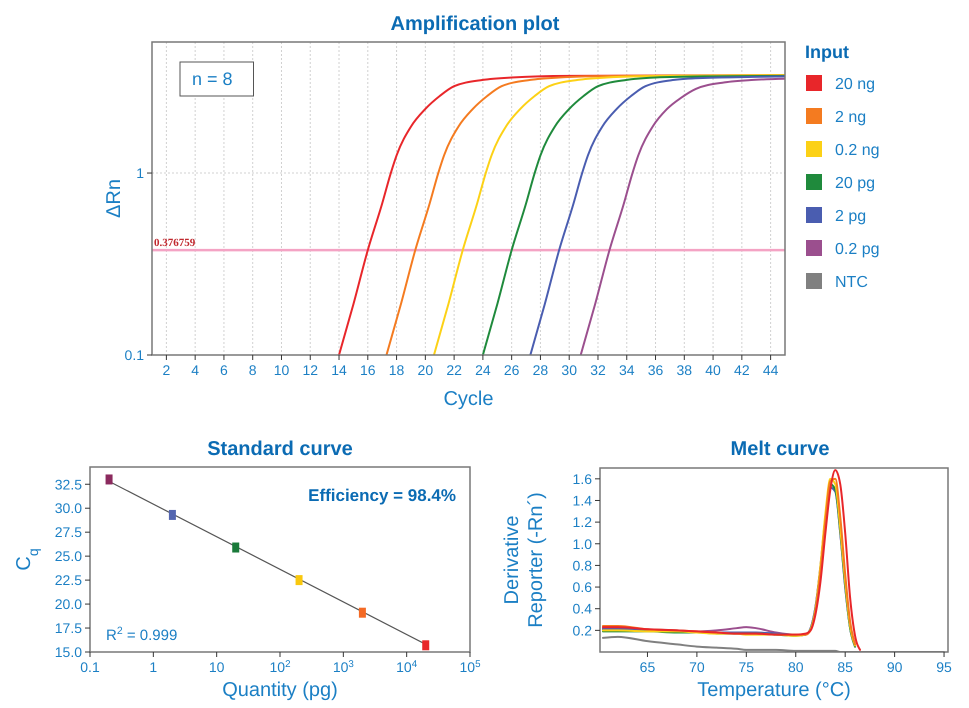 The image size is (969, 708). I want to click on annotation: Efficiency = 98.4%, so click(382, 495).